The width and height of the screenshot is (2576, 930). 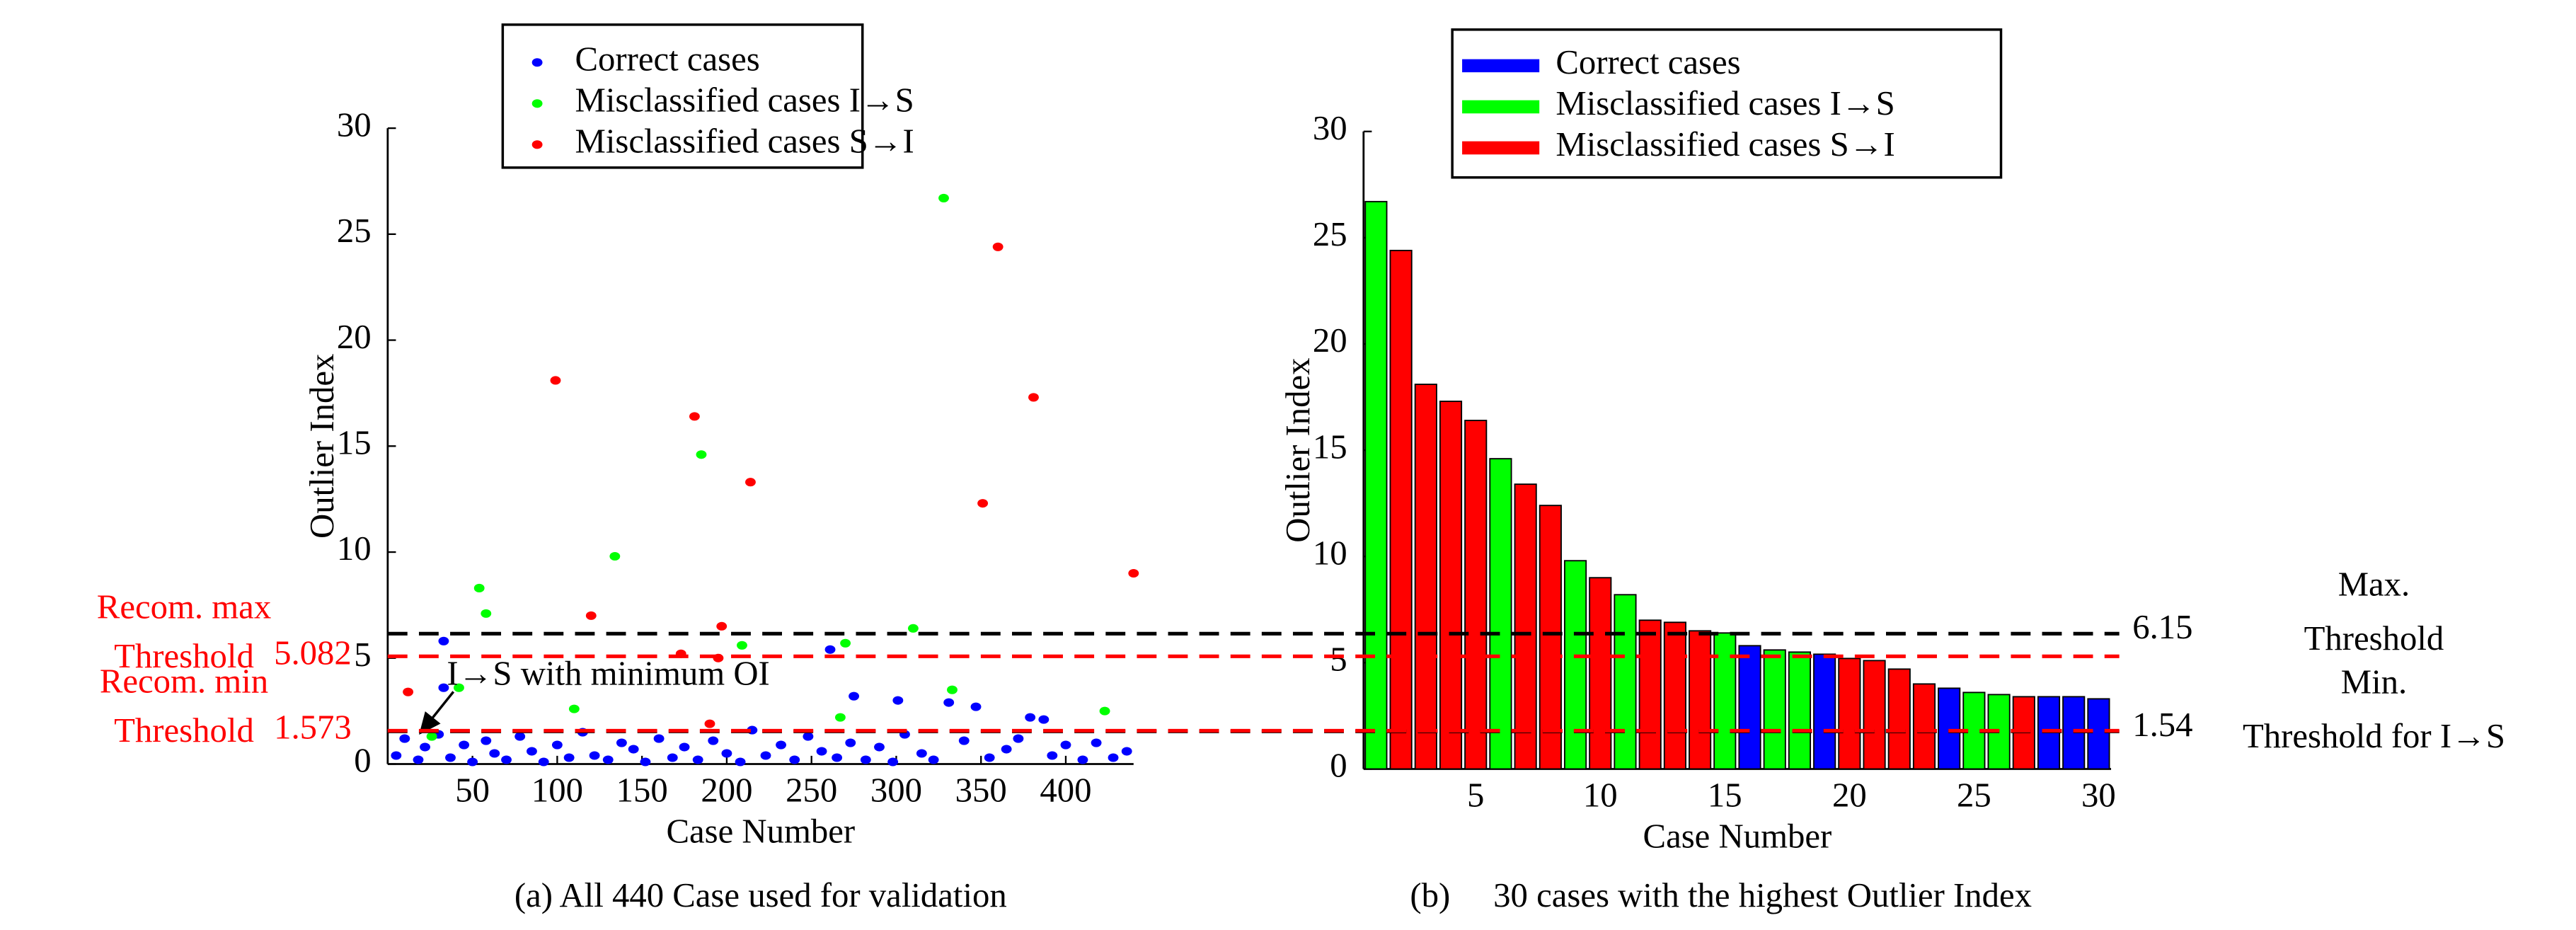 What do you see at coordinates (363, 655) in the screenshot?
I see `y-tick-label: 5` at bounding box center [363, 655].